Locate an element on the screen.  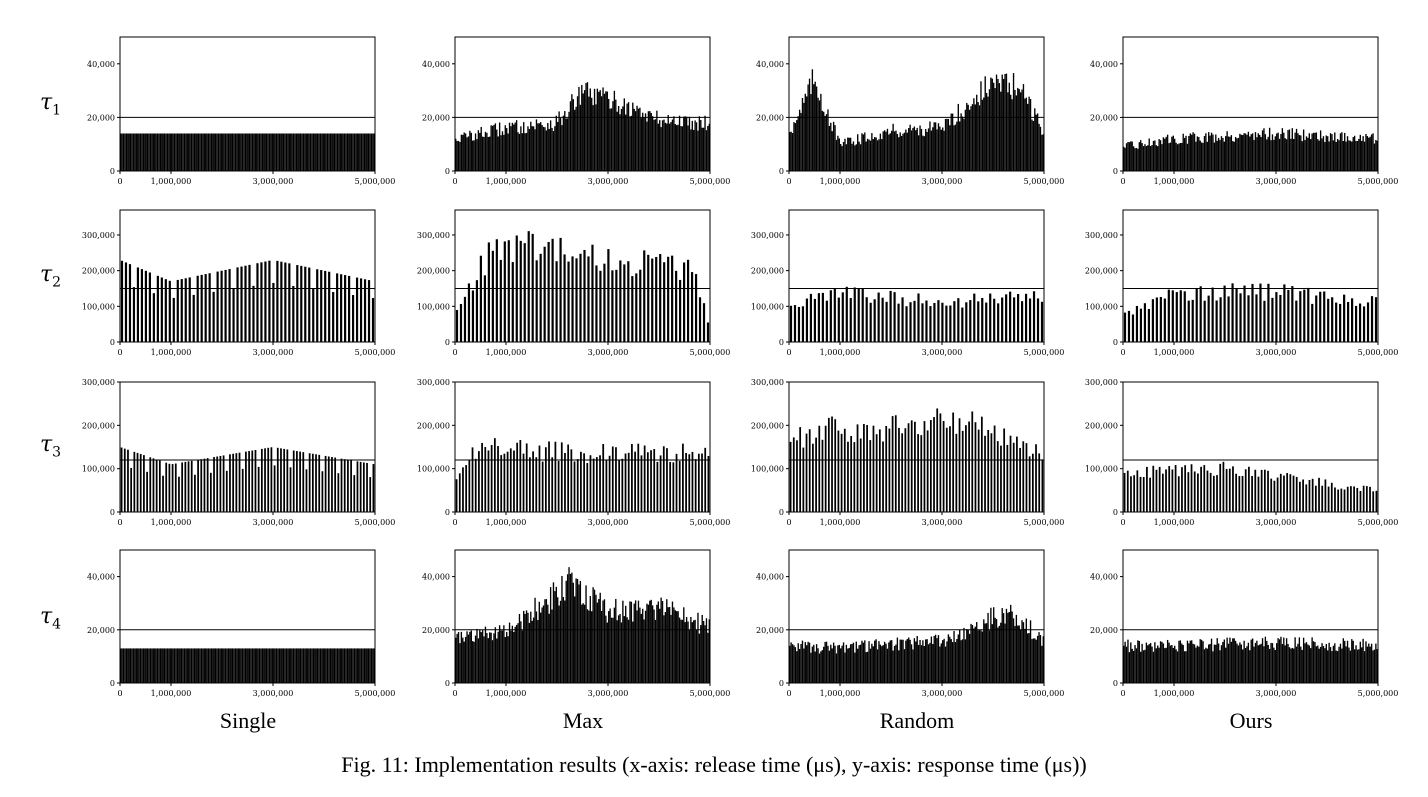
x-tick-label: 5,000,000 is located at coordinates (1044, 522).